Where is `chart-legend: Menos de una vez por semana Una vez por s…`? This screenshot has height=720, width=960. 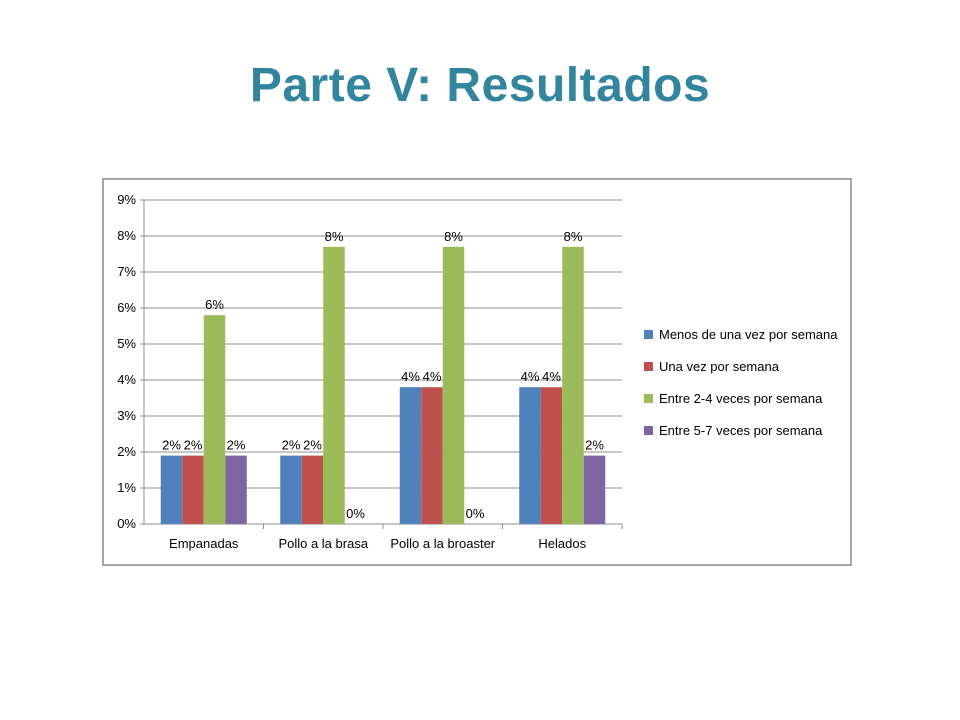 chart-legend: Menos de una vez por semana Una vez por s… is located at coordinates (741, 382).